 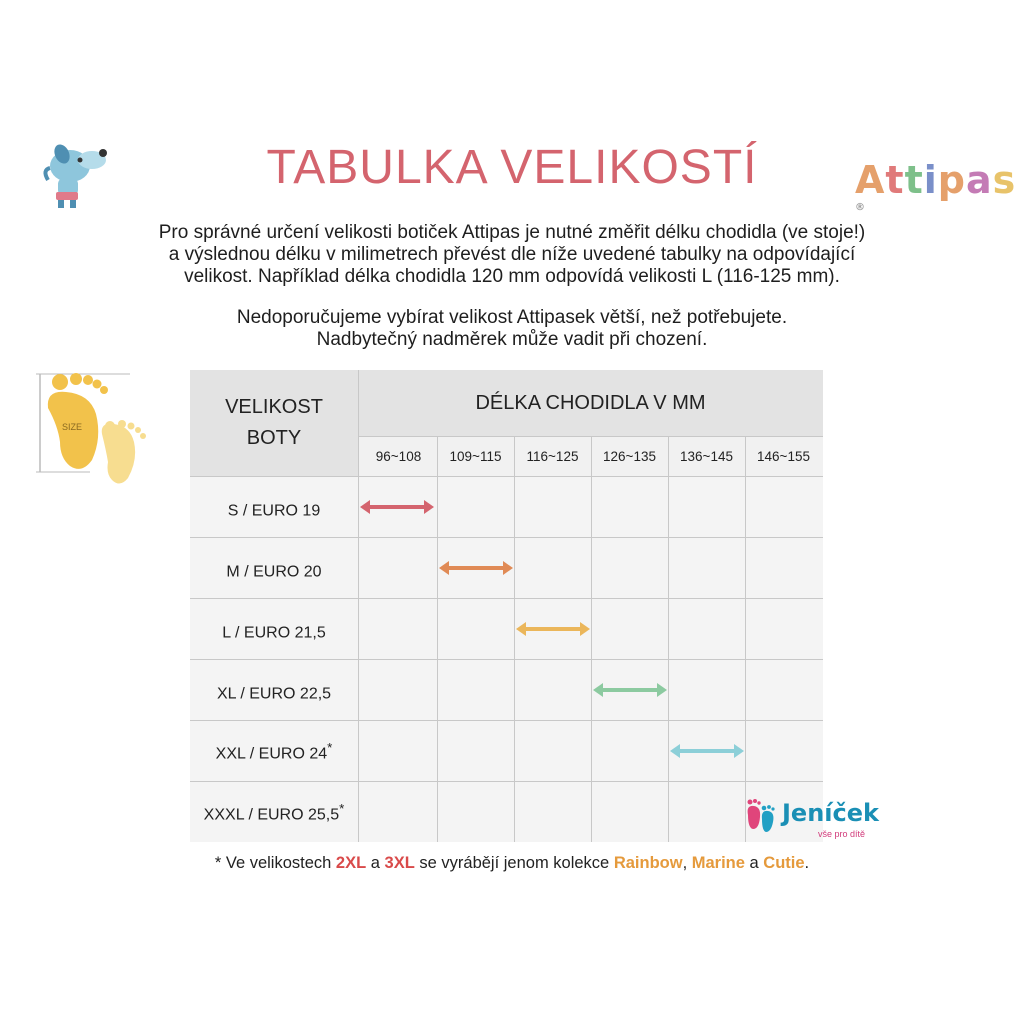 I want to click on footnote-collection-highlight: Marine, so click(x=718, y=863).